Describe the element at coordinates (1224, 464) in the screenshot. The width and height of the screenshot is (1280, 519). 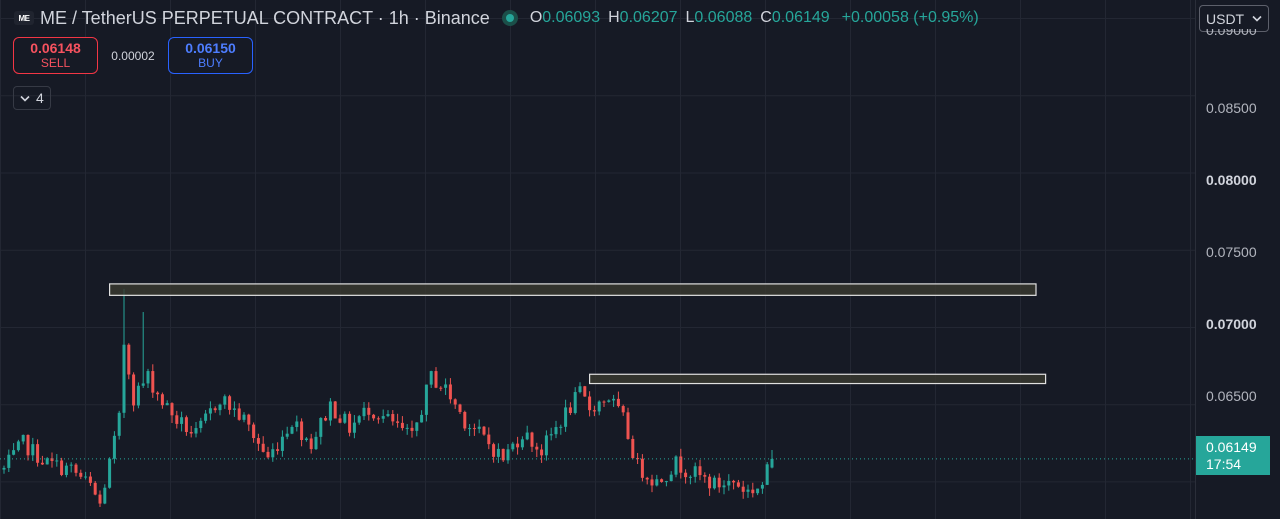
I see `bar-countdown: 17:54` at that location.